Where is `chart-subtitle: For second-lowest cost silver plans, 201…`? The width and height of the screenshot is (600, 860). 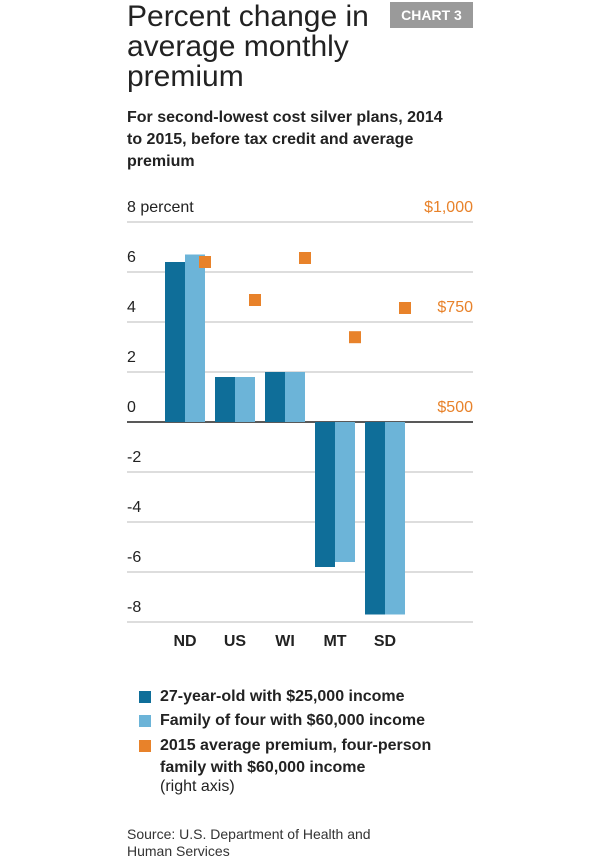
chart-subtitle: For second-lowest cost silver plans, 201… is located at coordinates (285, 139).